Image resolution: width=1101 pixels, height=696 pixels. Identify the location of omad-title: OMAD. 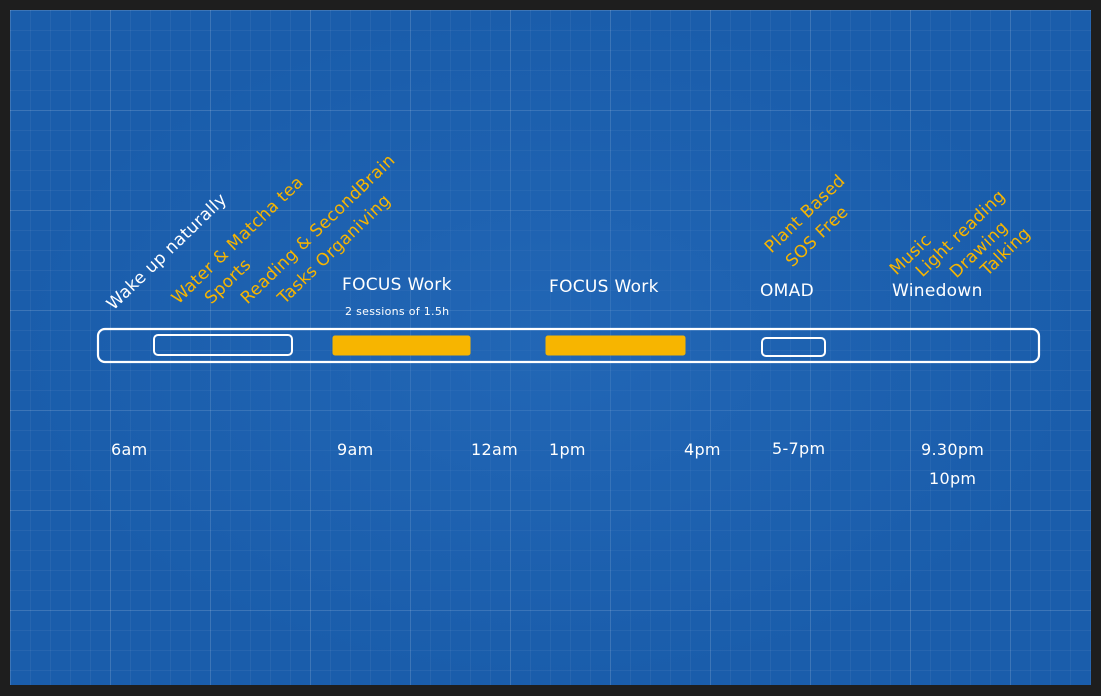
(787, 291).